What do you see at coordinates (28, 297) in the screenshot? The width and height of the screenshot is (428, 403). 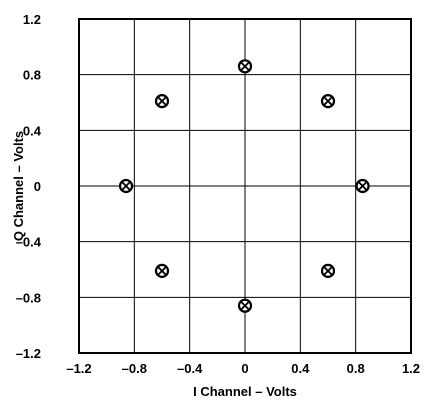 I see `y-tick-label: –0.8` at bounding box center [28, 297].